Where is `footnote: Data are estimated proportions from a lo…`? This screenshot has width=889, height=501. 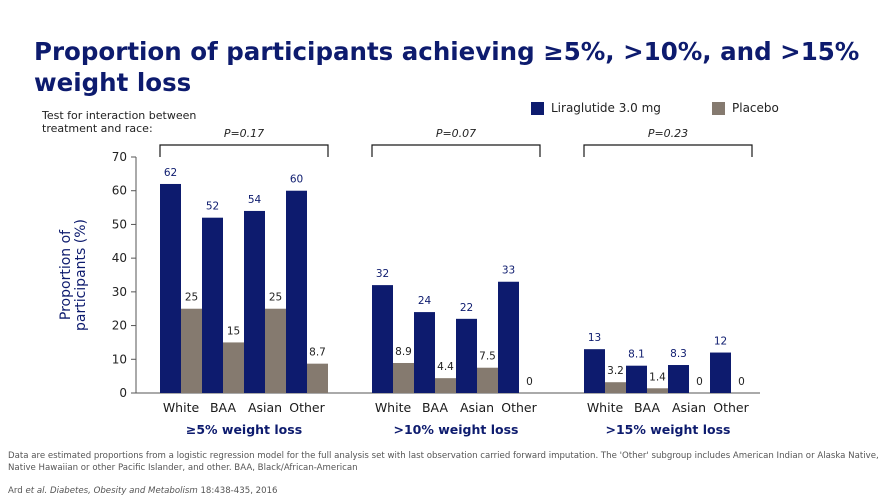
footnote: Data are estimated proportions from a lo… is located at coordinates (443, 462).